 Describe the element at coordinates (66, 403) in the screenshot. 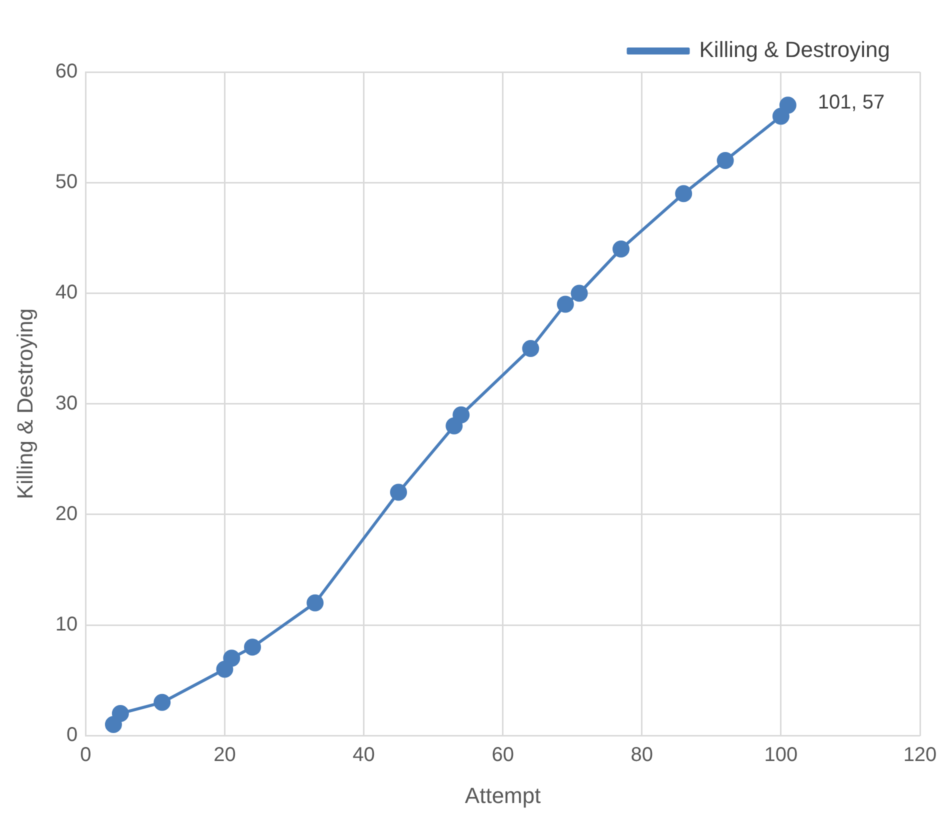

I see `y-tick-label: 30` at that location.